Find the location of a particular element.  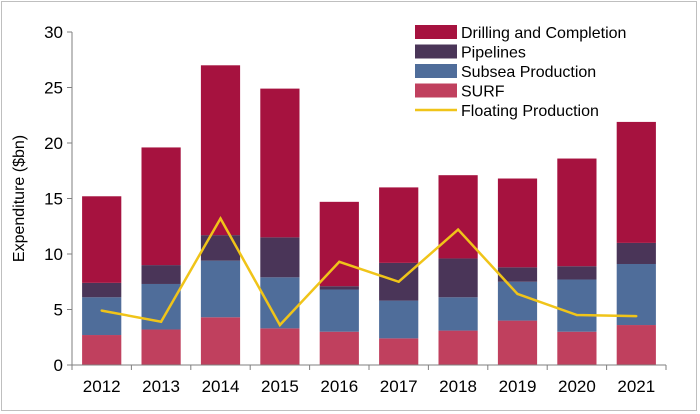

bar-surf-2017 is located at coordinates (399, 351).